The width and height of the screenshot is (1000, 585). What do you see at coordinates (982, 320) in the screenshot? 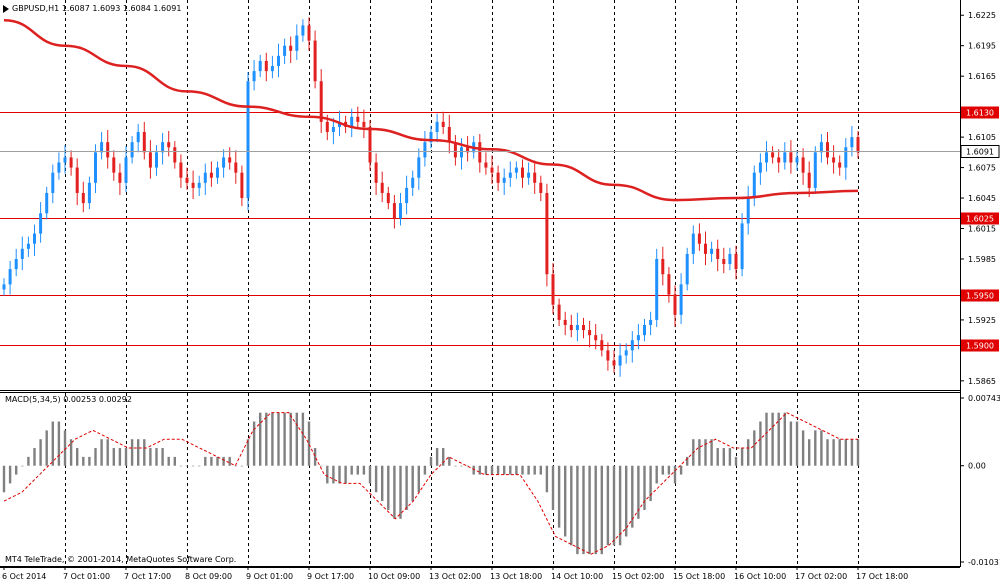
I see `price-tick-label: 1.5925` at bounding box center [982, 320].